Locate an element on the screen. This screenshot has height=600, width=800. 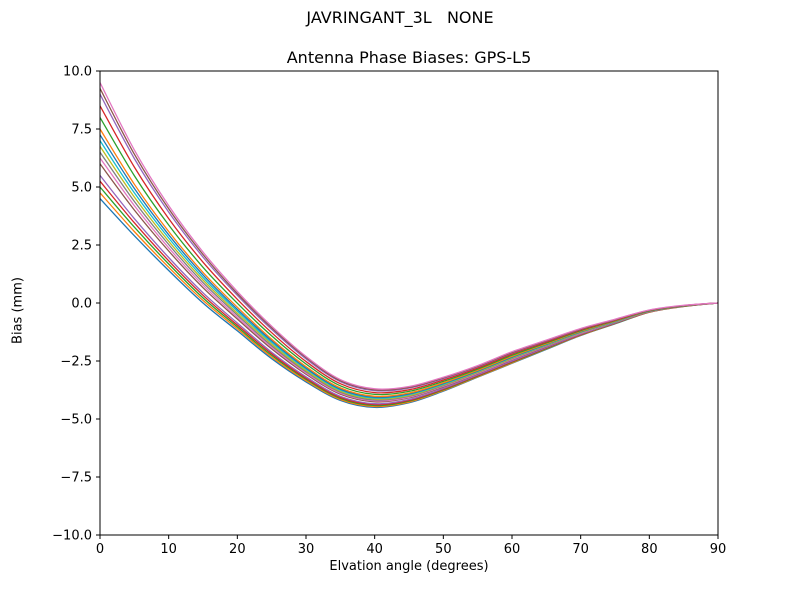
y-tick-label: 10.0 is located at coordinates (77, 72).